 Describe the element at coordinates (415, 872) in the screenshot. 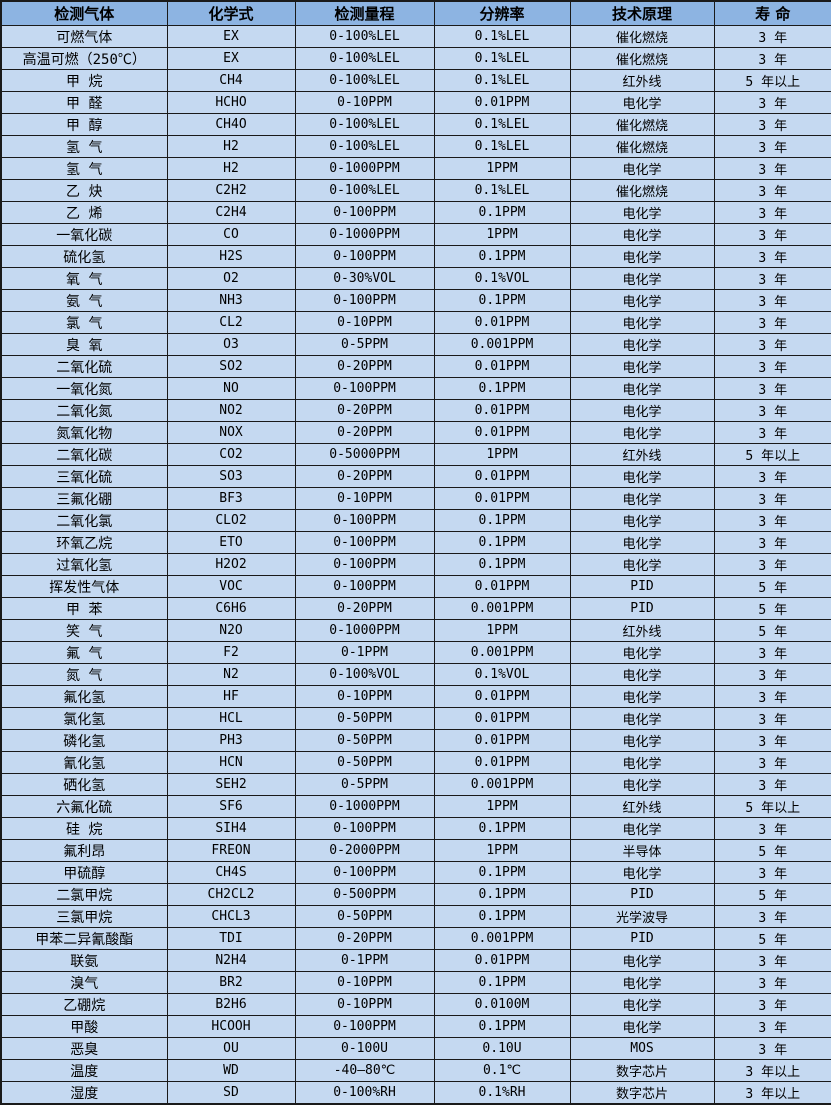

I see `table-row: 甲硫醇 CH4S 0-100PPM 0.1PPM 电化学 3 年` at that location.